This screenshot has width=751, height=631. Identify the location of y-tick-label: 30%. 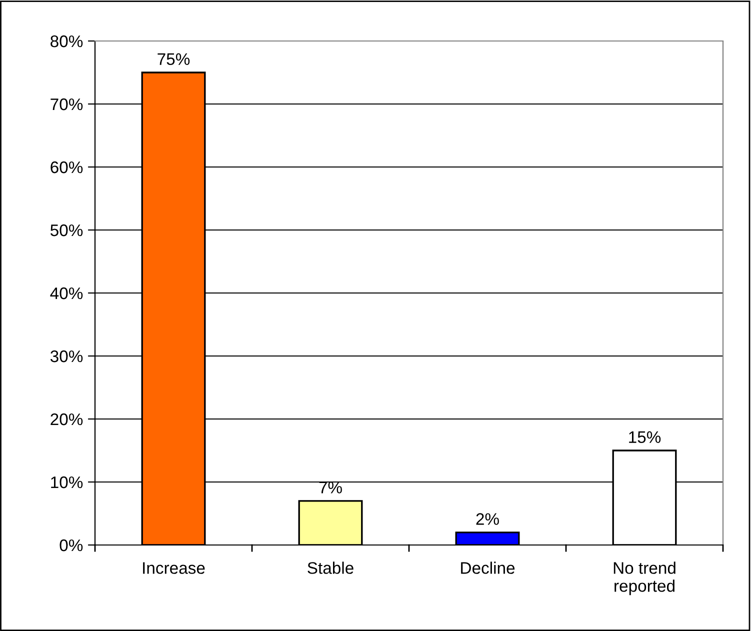
(66, 356).